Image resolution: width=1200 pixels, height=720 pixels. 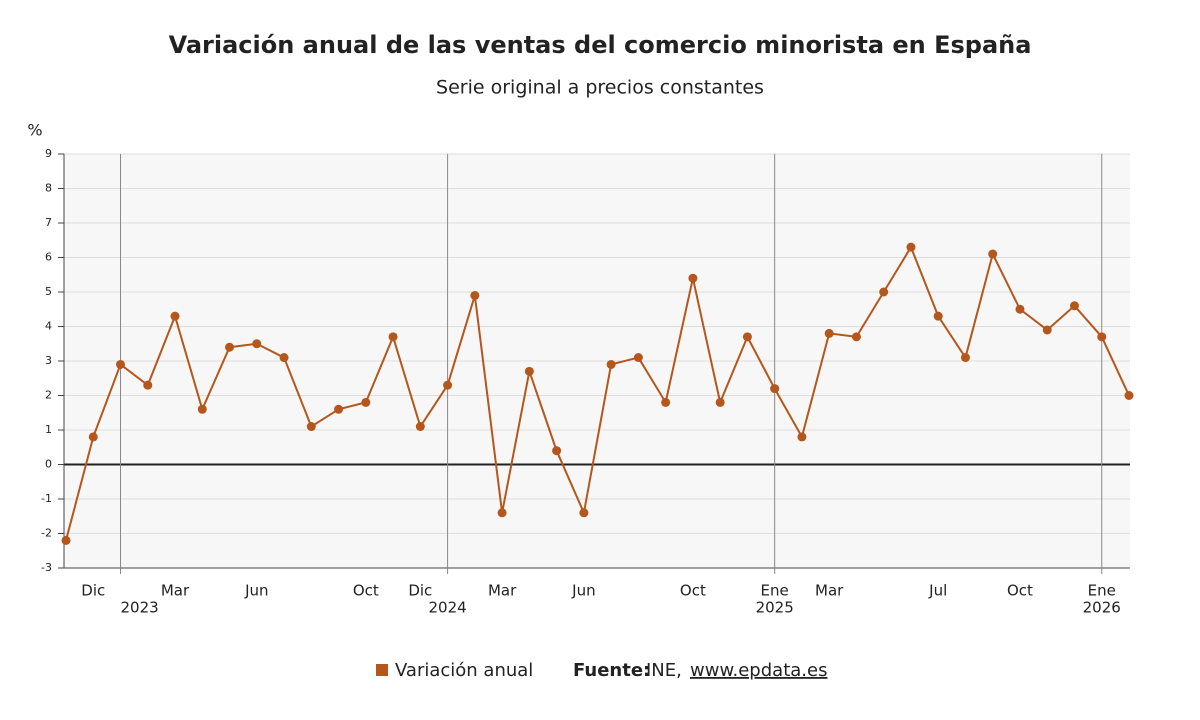 What do you see at coordinates (758, 670) in the screenshot?
I see `source-link: www.epdata.es` at bounding box center [758, 670].